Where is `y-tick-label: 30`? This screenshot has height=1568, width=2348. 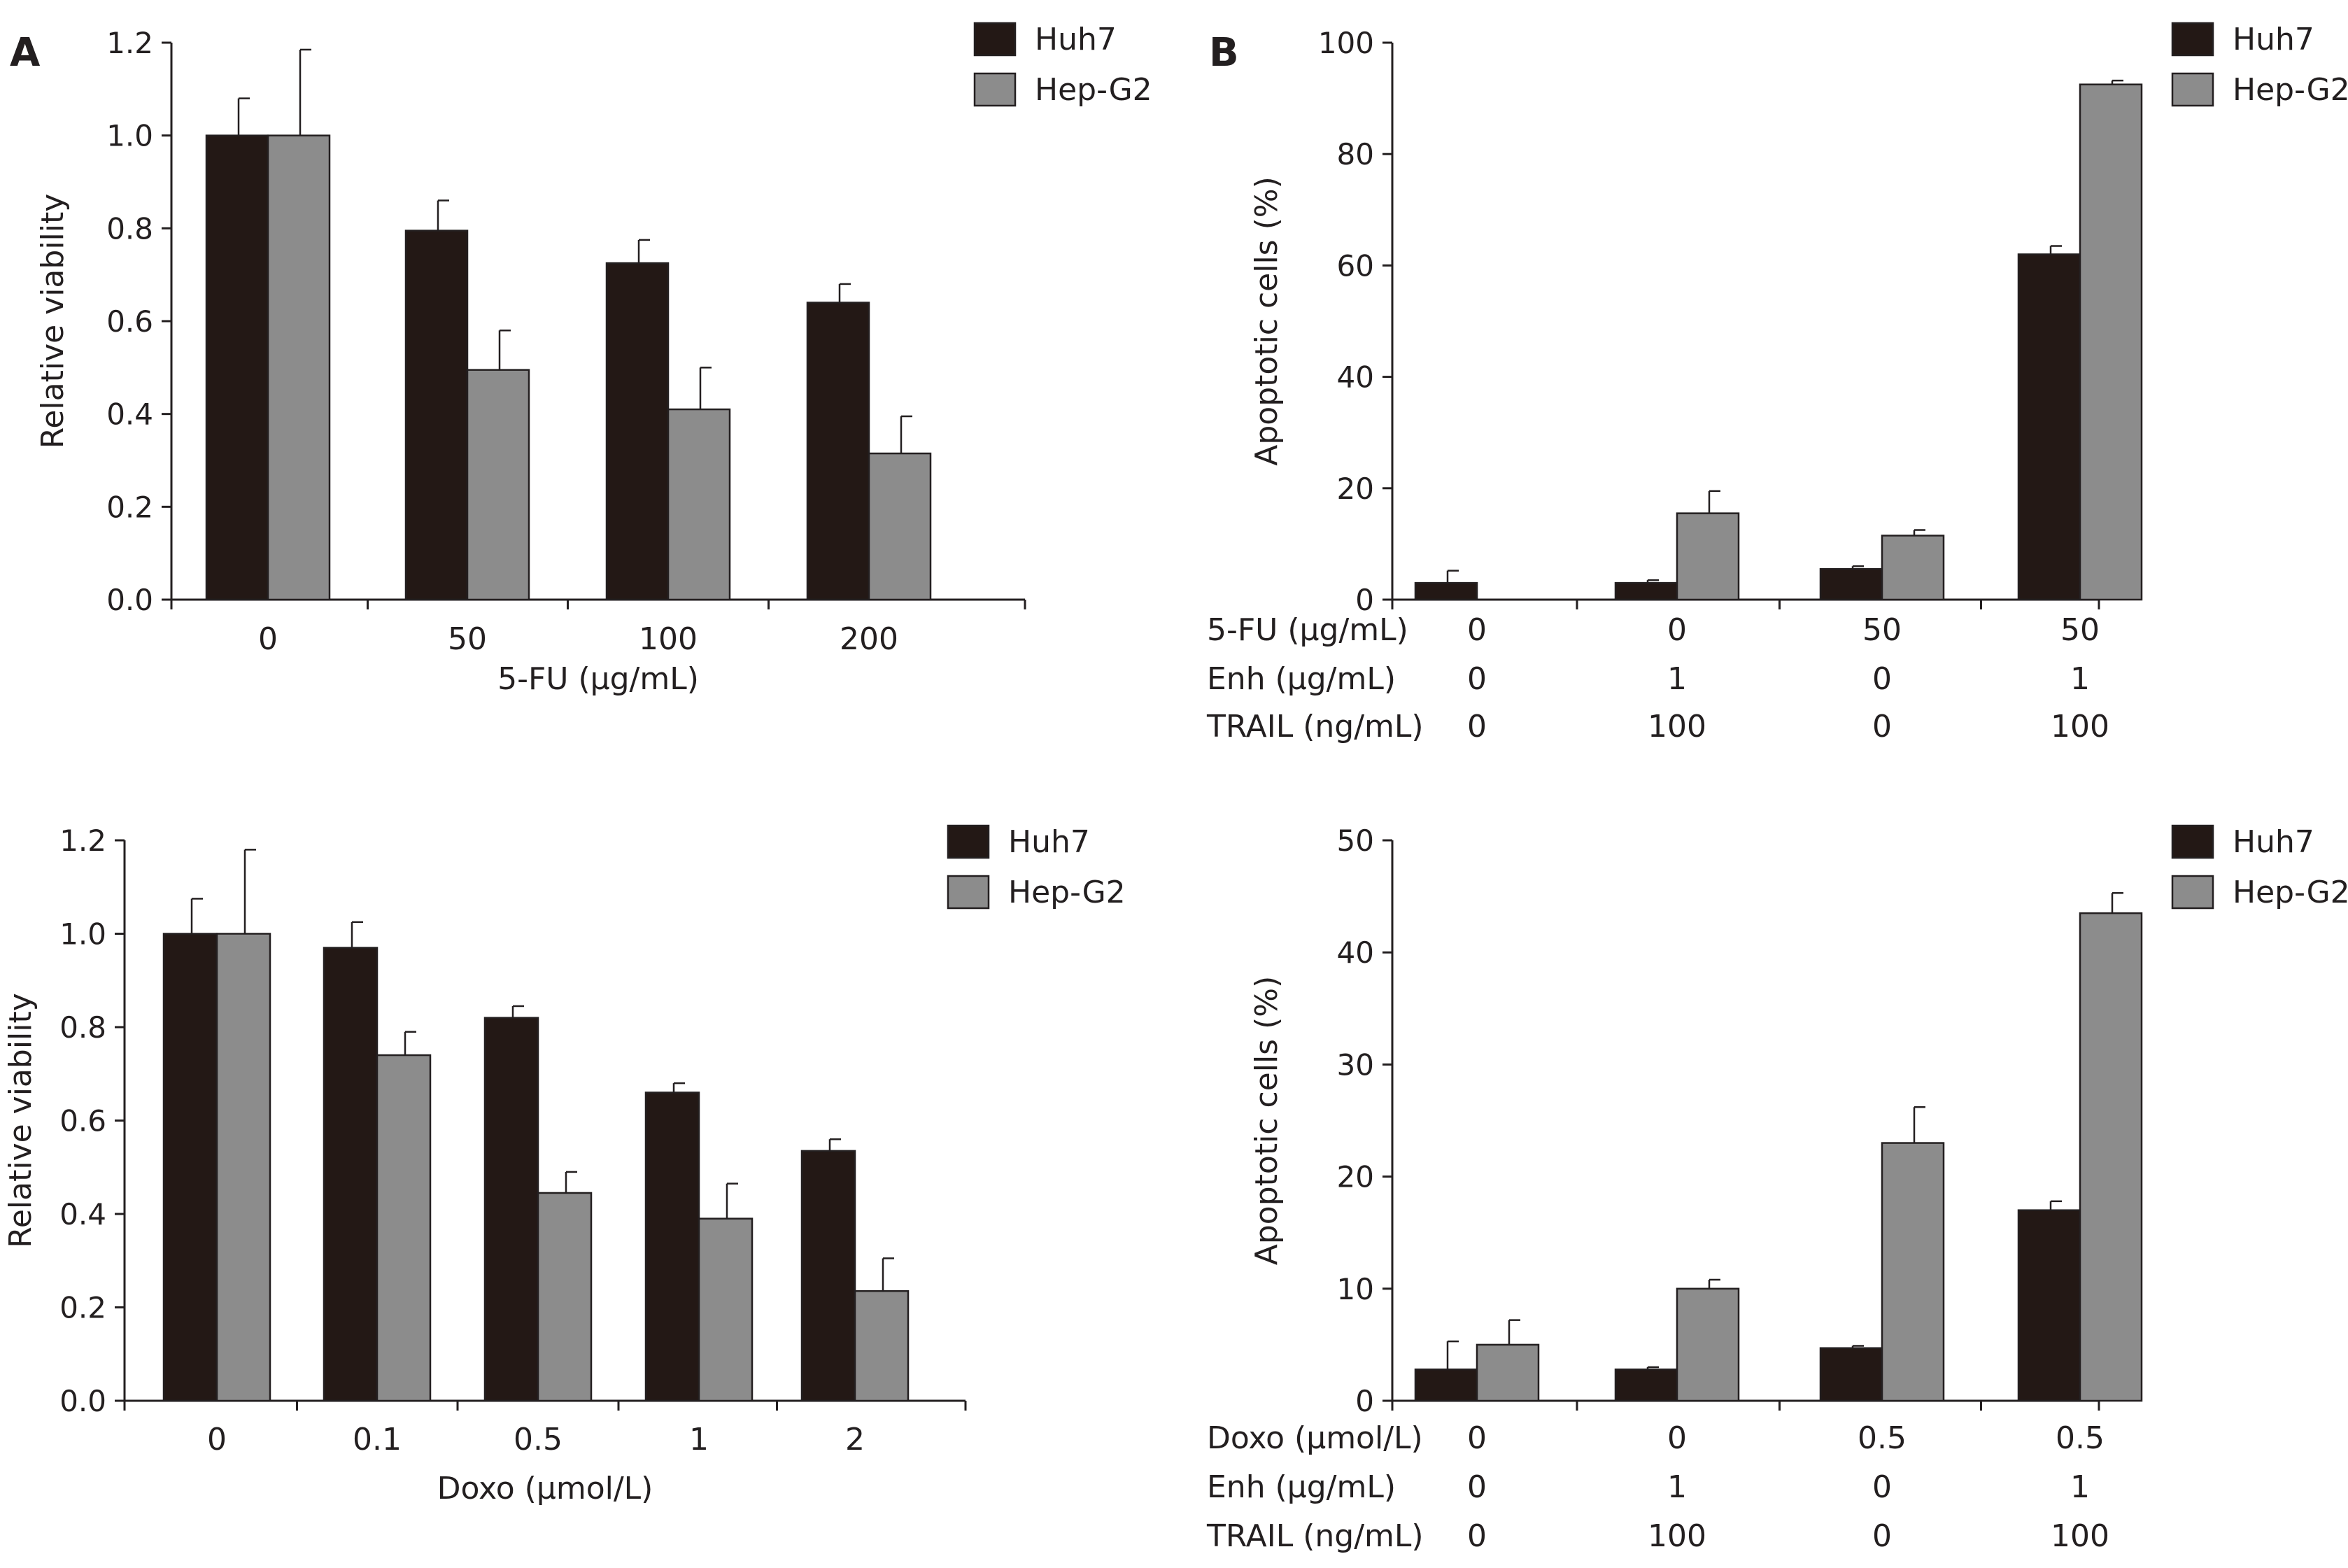
y-tick-label: 30 is located at coordinates (1355, 1064).